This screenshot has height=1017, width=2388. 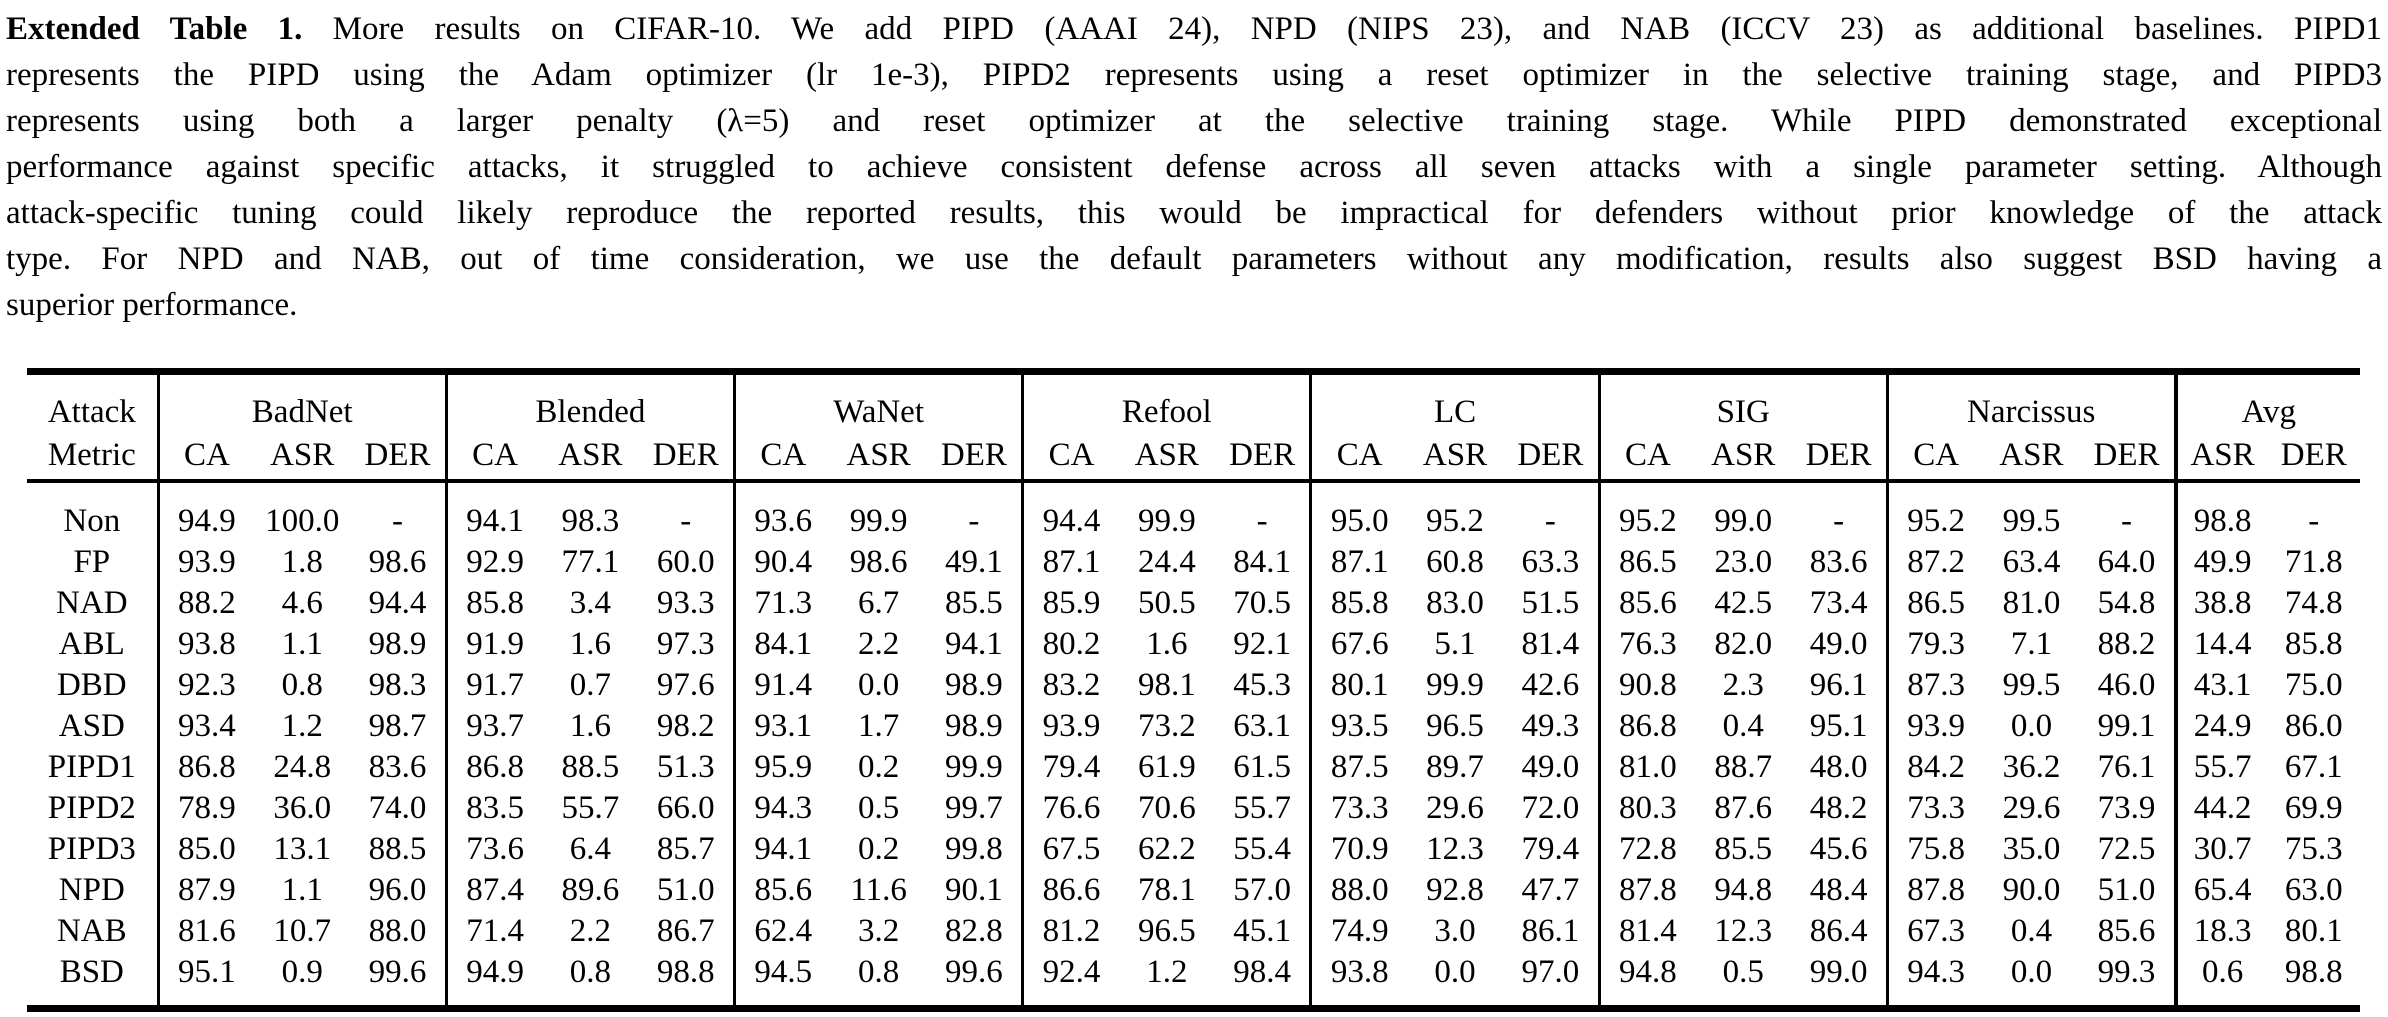 What do you see at coordinates (879, 401) in the screenshot?
I see `header-group-wanet: WaNet` at bounding box center [879, 401].